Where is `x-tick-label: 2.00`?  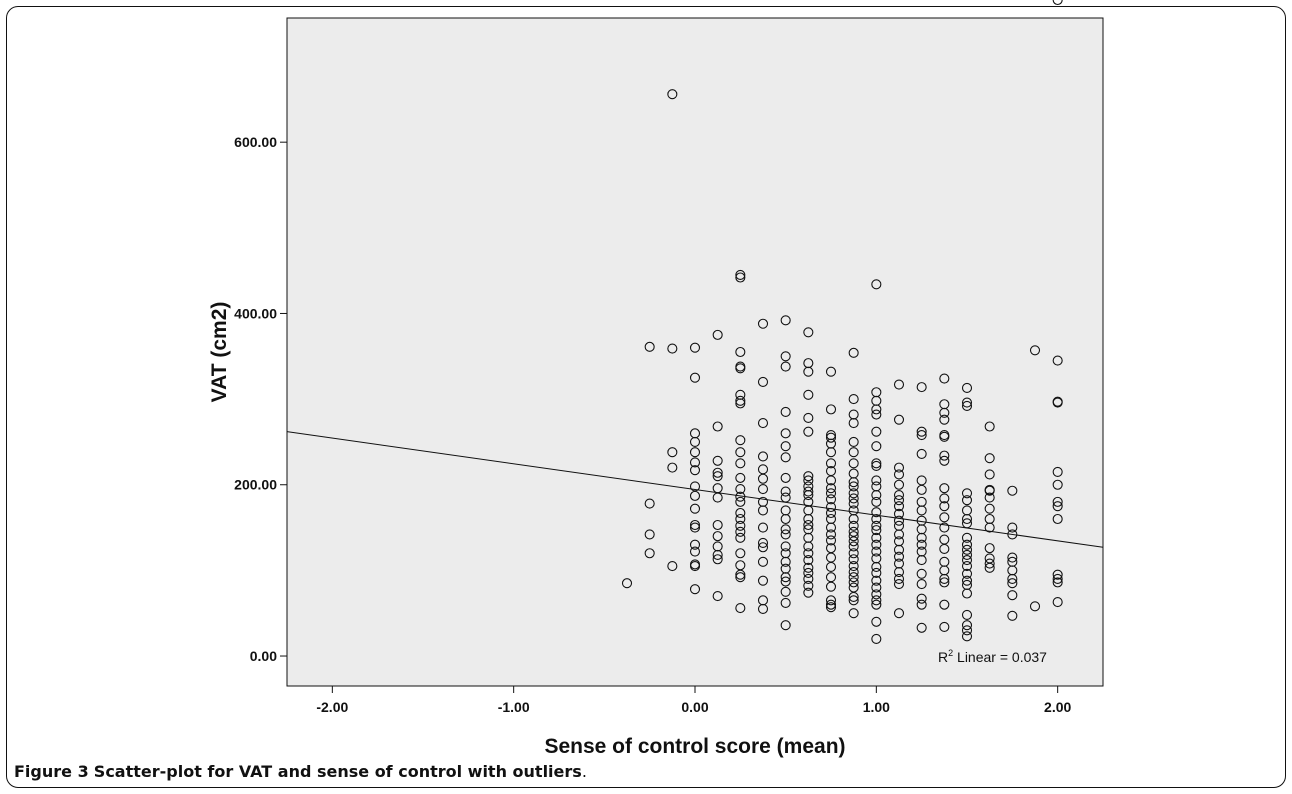
x-tick-label: 2.00 is located at coordinates (1057, 707).